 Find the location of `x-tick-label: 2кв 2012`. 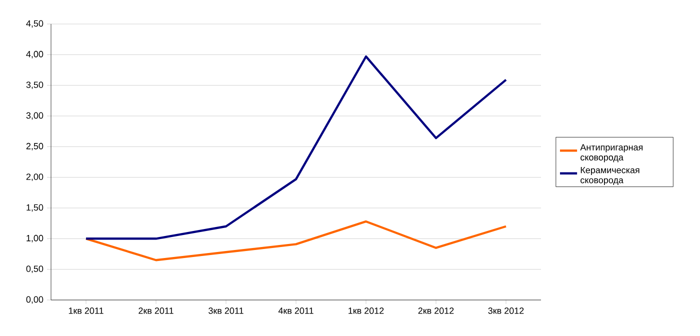

x-tick-label: 2кв 2012 is located at coordinates (436, 311).